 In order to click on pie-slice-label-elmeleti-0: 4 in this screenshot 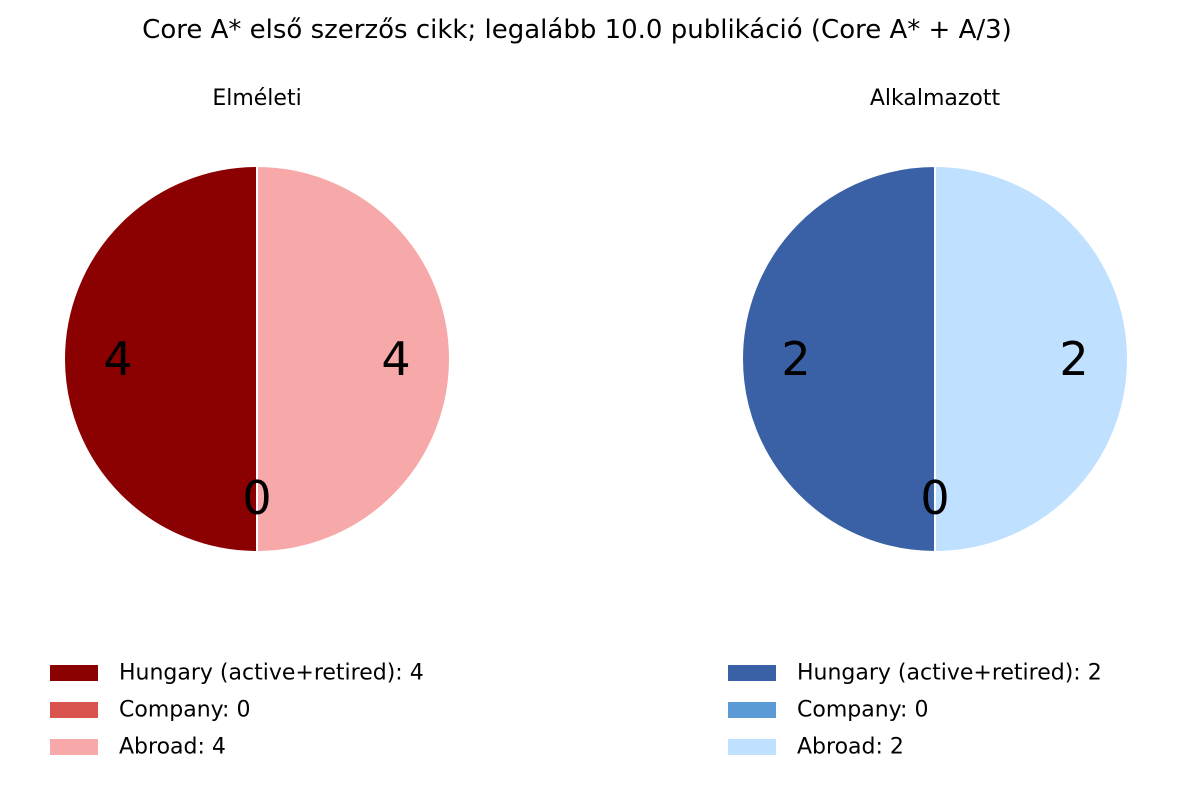, I will do `click(117, 359)`.